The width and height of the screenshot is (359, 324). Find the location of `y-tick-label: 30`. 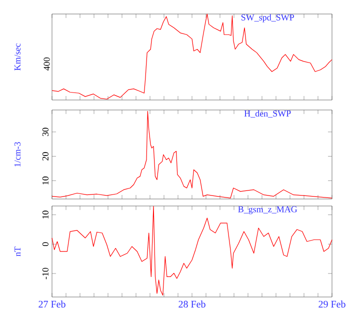

y-tick-label: 30 is located at coordinates (45, 132).